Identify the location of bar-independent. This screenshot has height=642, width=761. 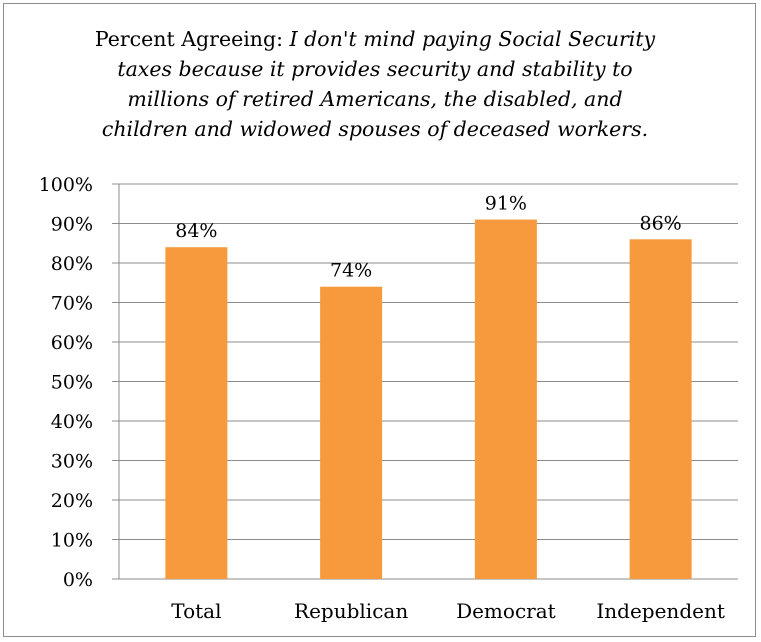
(660, 409).